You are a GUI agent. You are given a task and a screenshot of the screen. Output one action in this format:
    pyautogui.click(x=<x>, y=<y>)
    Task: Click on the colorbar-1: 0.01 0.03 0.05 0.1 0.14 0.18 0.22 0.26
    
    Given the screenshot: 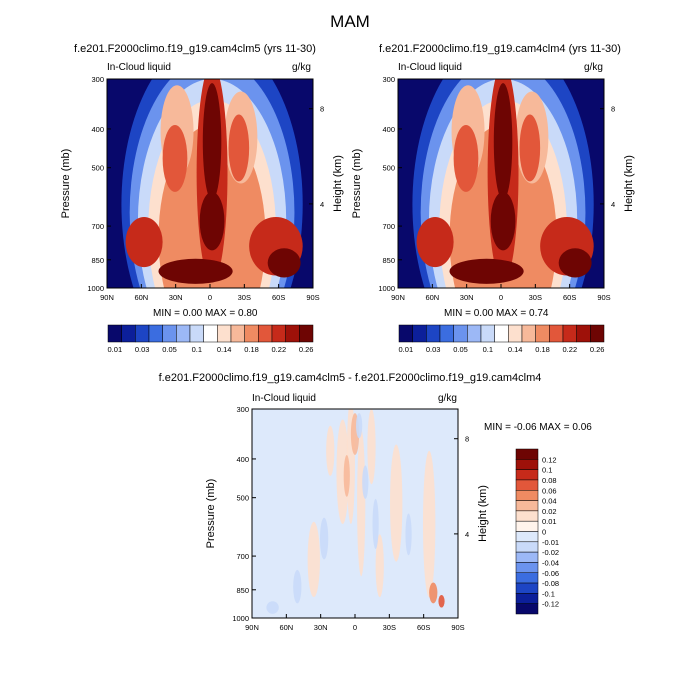 What is the action you would take?
    pyautogui.click(x=210, y=339)
    